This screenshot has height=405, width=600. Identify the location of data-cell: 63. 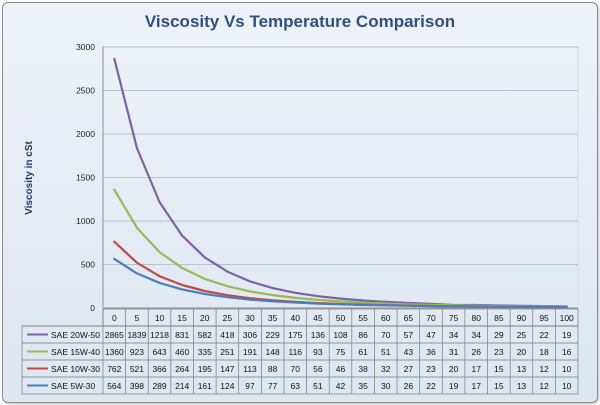
(296, 386).